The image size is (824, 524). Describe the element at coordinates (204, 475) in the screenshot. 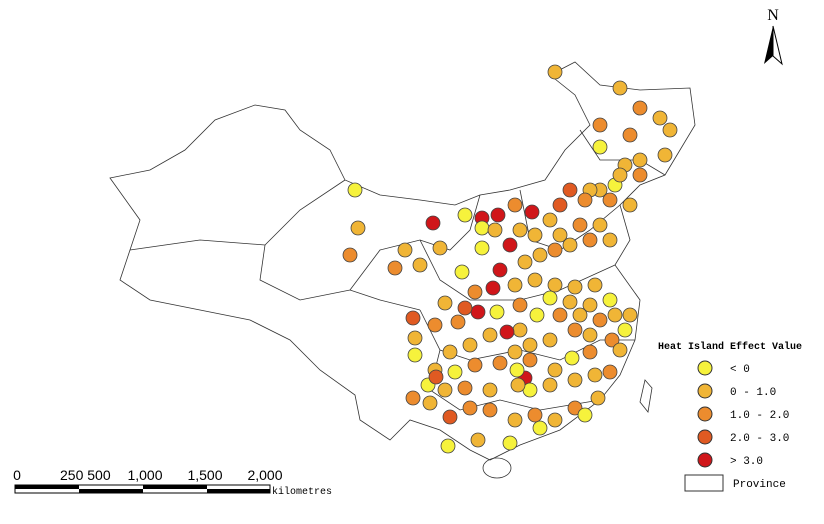

I see `scale-label: 1,500` at that location.